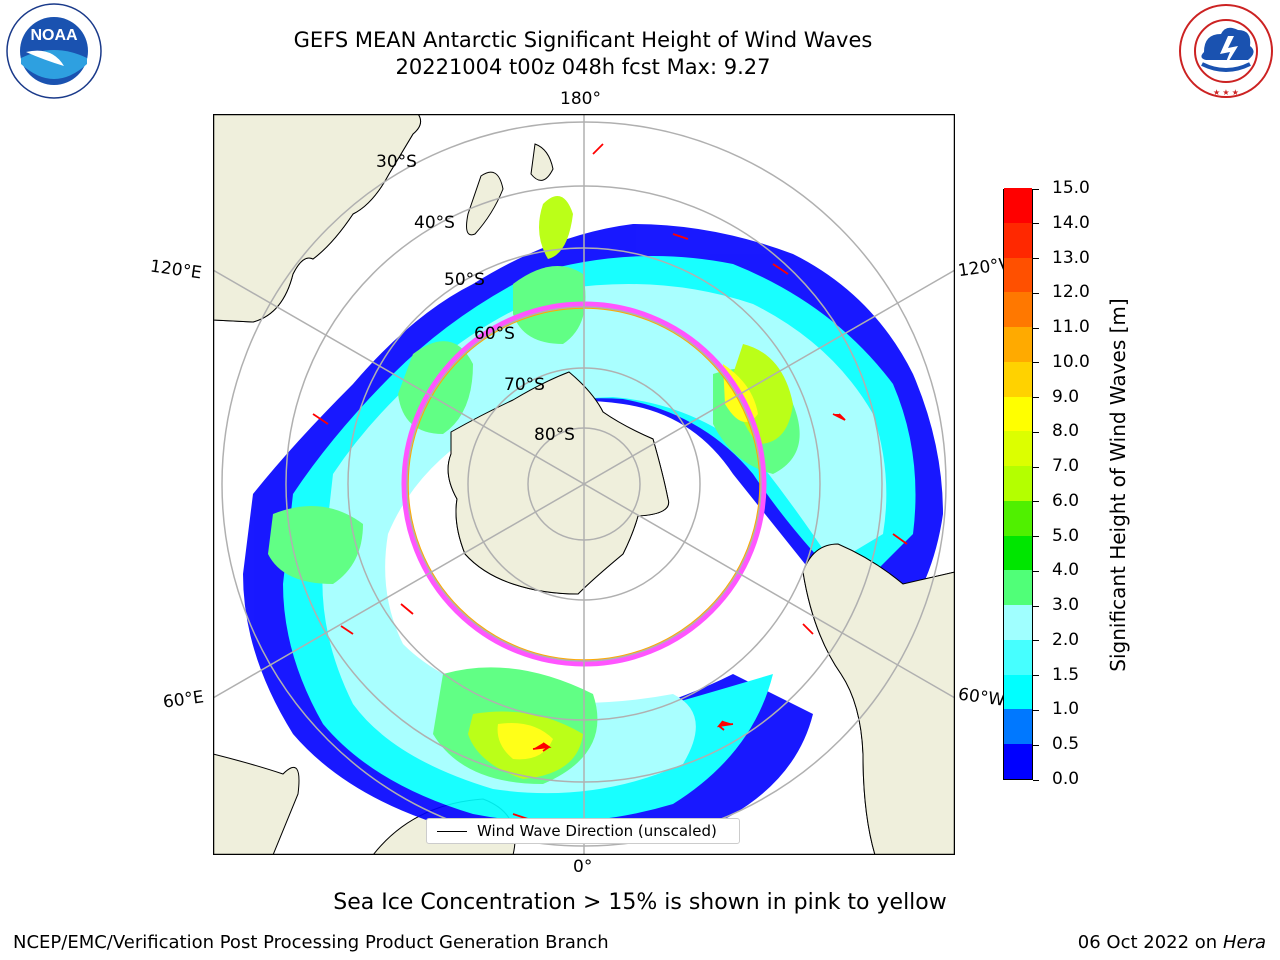 This screenshot has height=960, width=1280. What do you see at coordinates (554, 435) in the screenshot?
I see `lat-label-80s: 80°S` at bounding box center [554, 435].